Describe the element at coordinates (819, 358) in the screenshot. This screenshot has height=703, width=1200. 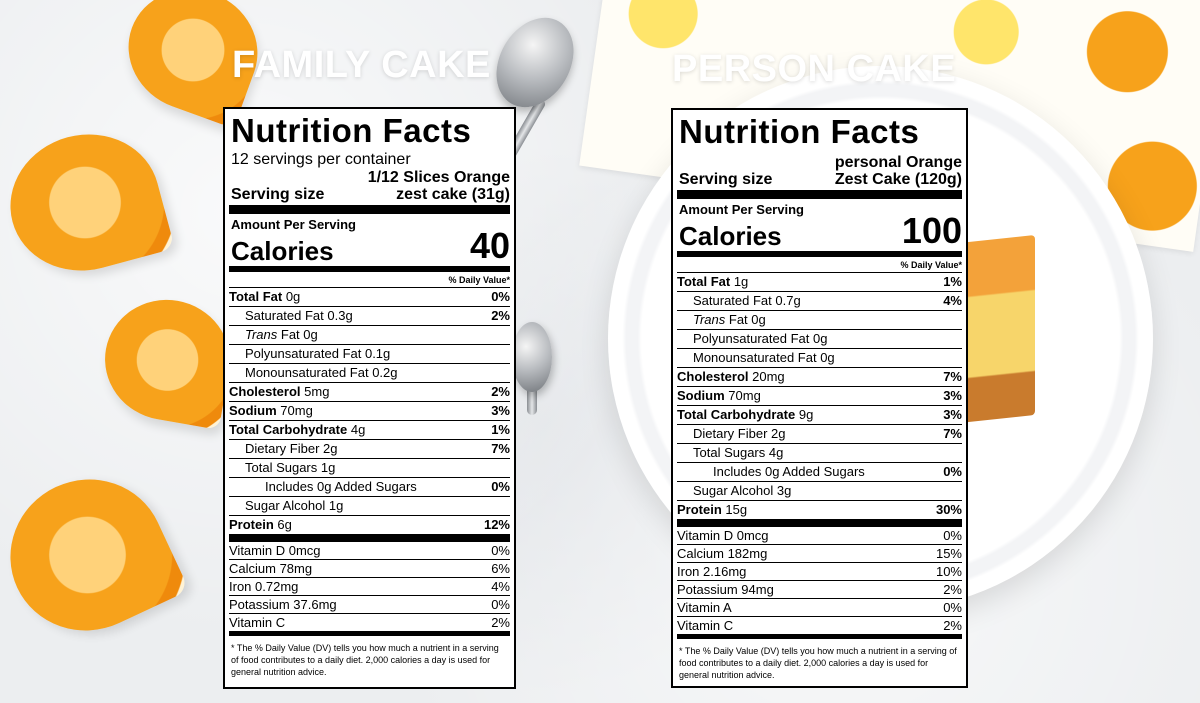
I see `nutrient-row: Monounsaturated Fat 0g` at that location.